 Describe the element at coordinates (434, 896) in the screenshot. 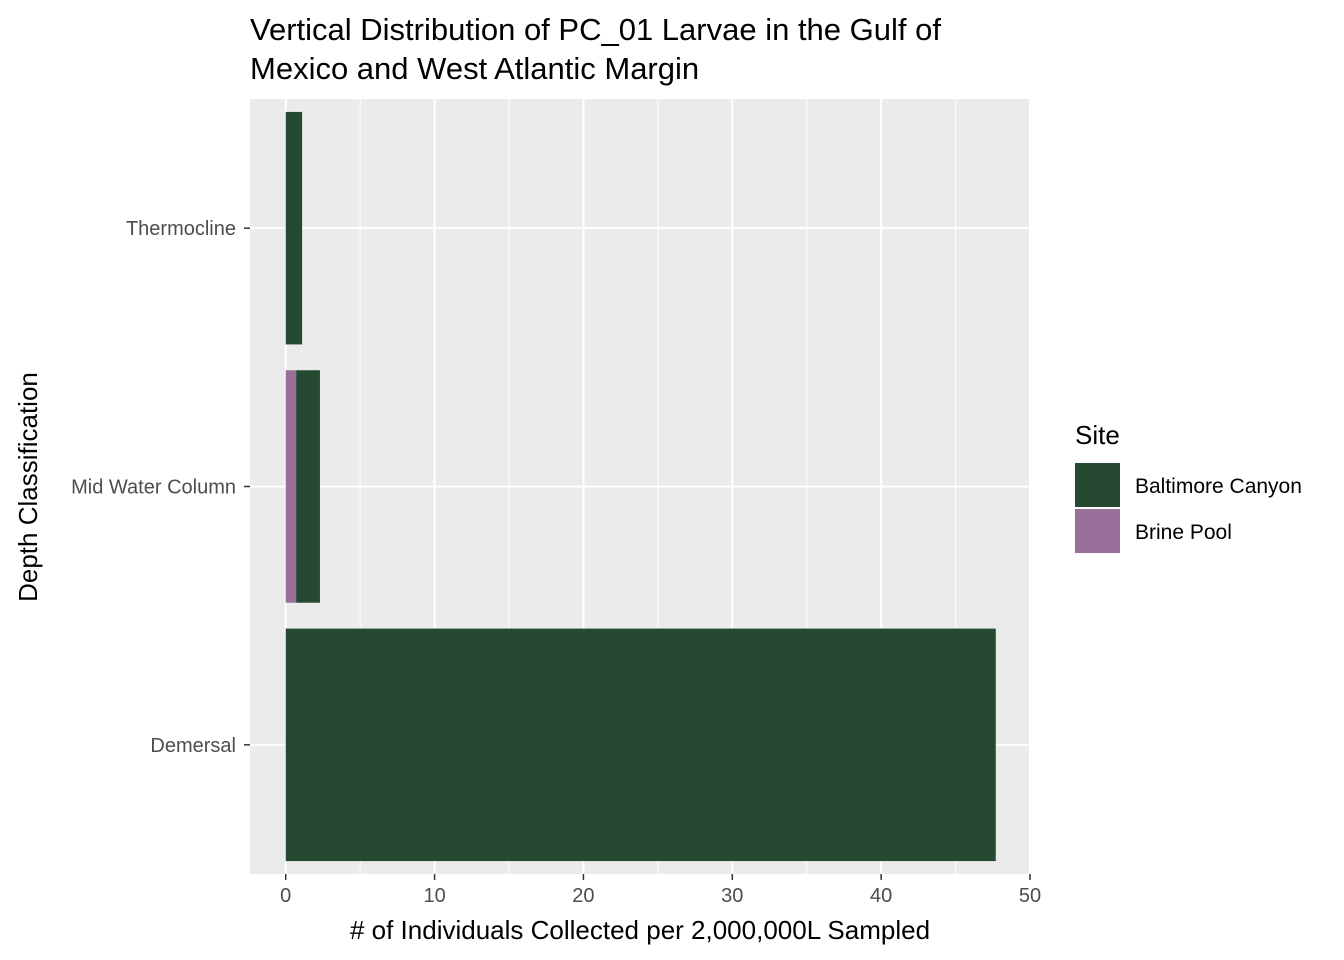

I see `x-tick-label: 10` at that location.